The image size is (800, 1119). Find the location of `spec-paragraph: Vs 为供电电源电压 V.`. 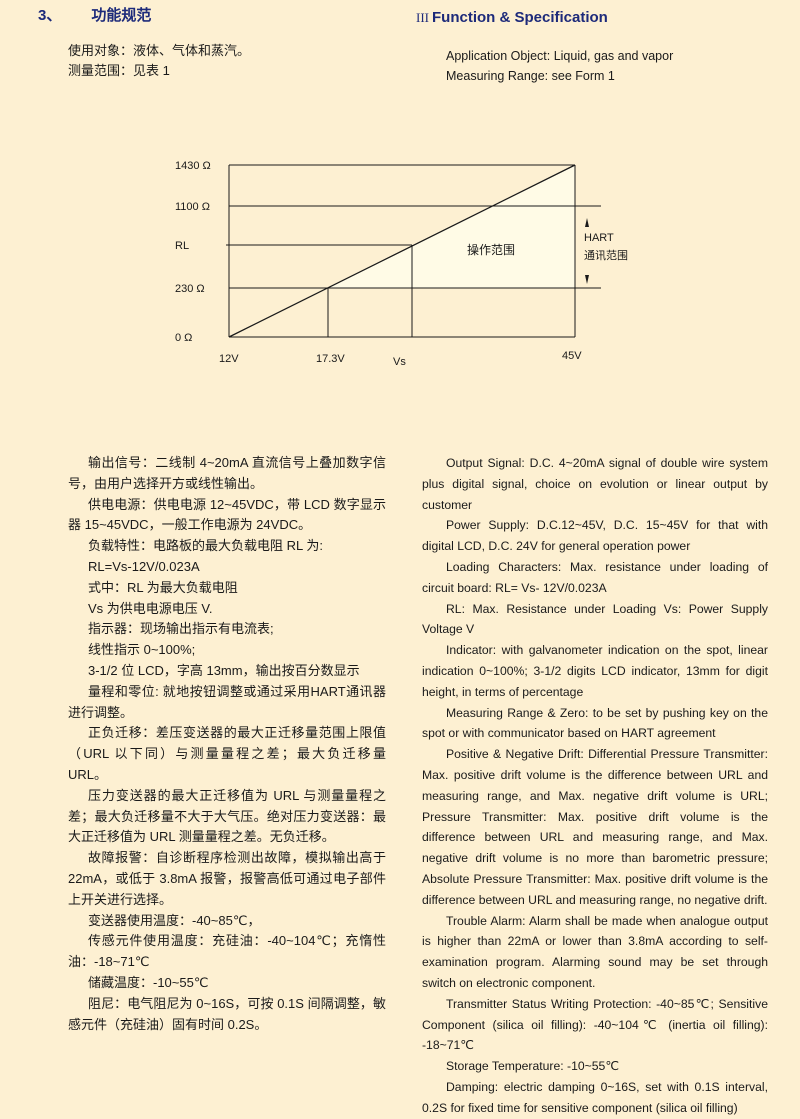

spec-paragraph: Vs 为供电电源电压 V. is located at coordinates (150, 608).